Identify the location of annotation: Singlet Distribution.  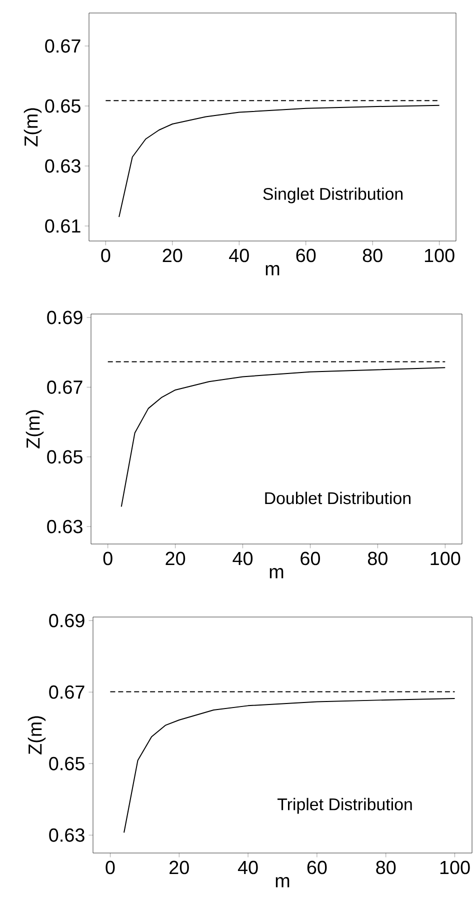
(333, 196).